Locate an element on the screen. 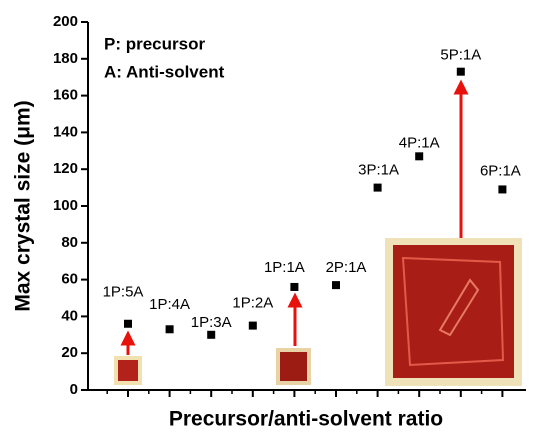 The width and height of the screenshot is (540, 432). inset-medium-crystal is located at coordinates (293, 366).